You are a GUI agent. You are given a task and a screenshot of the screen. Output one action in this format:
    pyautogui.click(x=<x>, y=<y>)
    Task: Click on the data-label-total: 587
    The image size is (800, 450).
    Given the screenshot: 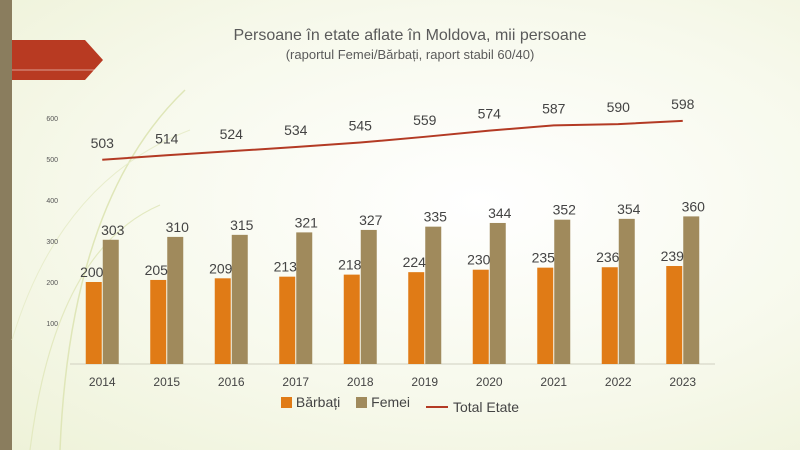 What is the action you would take?
    pyautogui.click(x=554, y=108)
    